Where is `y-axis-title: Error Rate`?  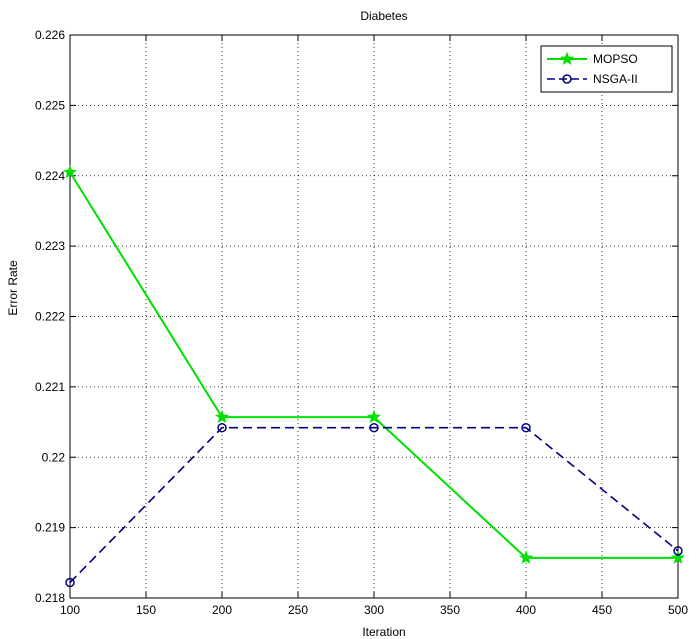 y-axis-title: Error Rate is located at coordinates (13, 288).